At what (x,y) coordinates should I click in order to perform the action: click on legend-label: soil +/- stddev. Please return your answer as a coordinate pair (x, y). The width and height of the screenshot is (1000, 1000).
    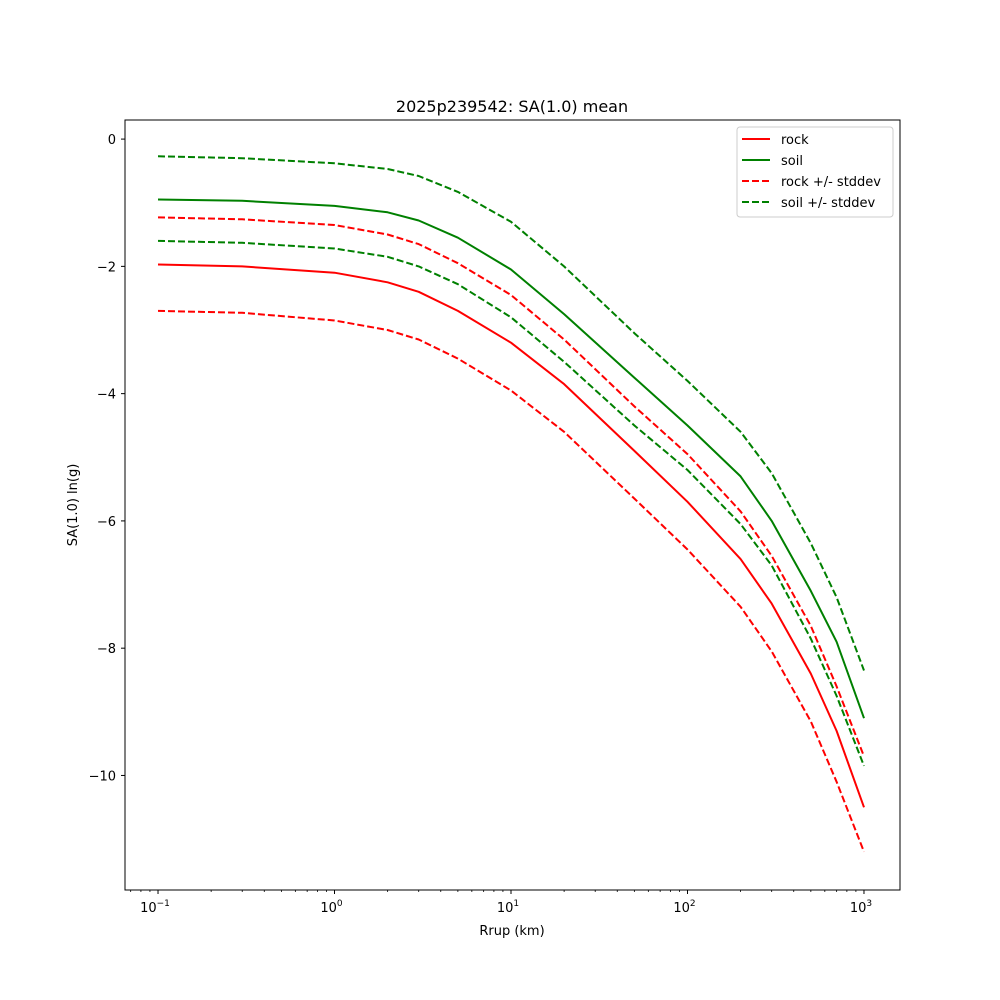
    Looking at the image, I should click on (828, 203).